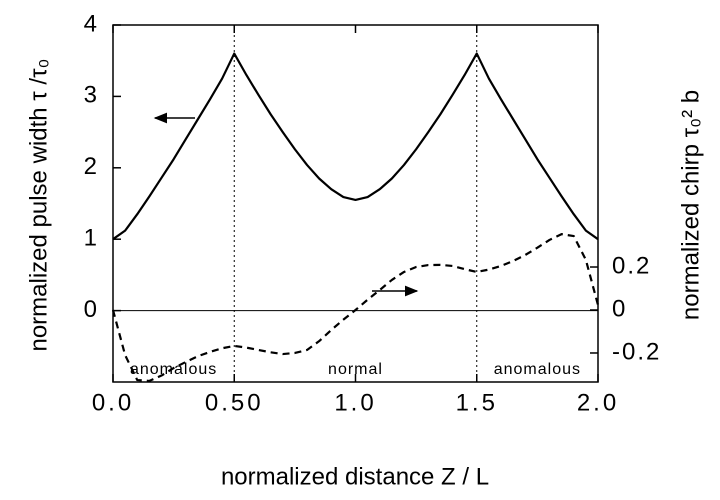 This screenshot has height=500, width=720. Describe the element at coordinates (113, 402) in the screenshot. I see `x-tick-label: 0.0` at that location.